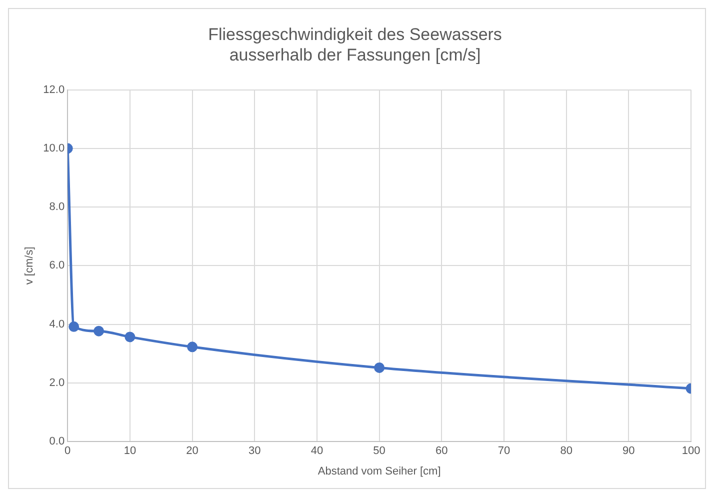 This screenshot has width=714, height=497. I want to click on x-tick-label: 60, so click(442, 451).